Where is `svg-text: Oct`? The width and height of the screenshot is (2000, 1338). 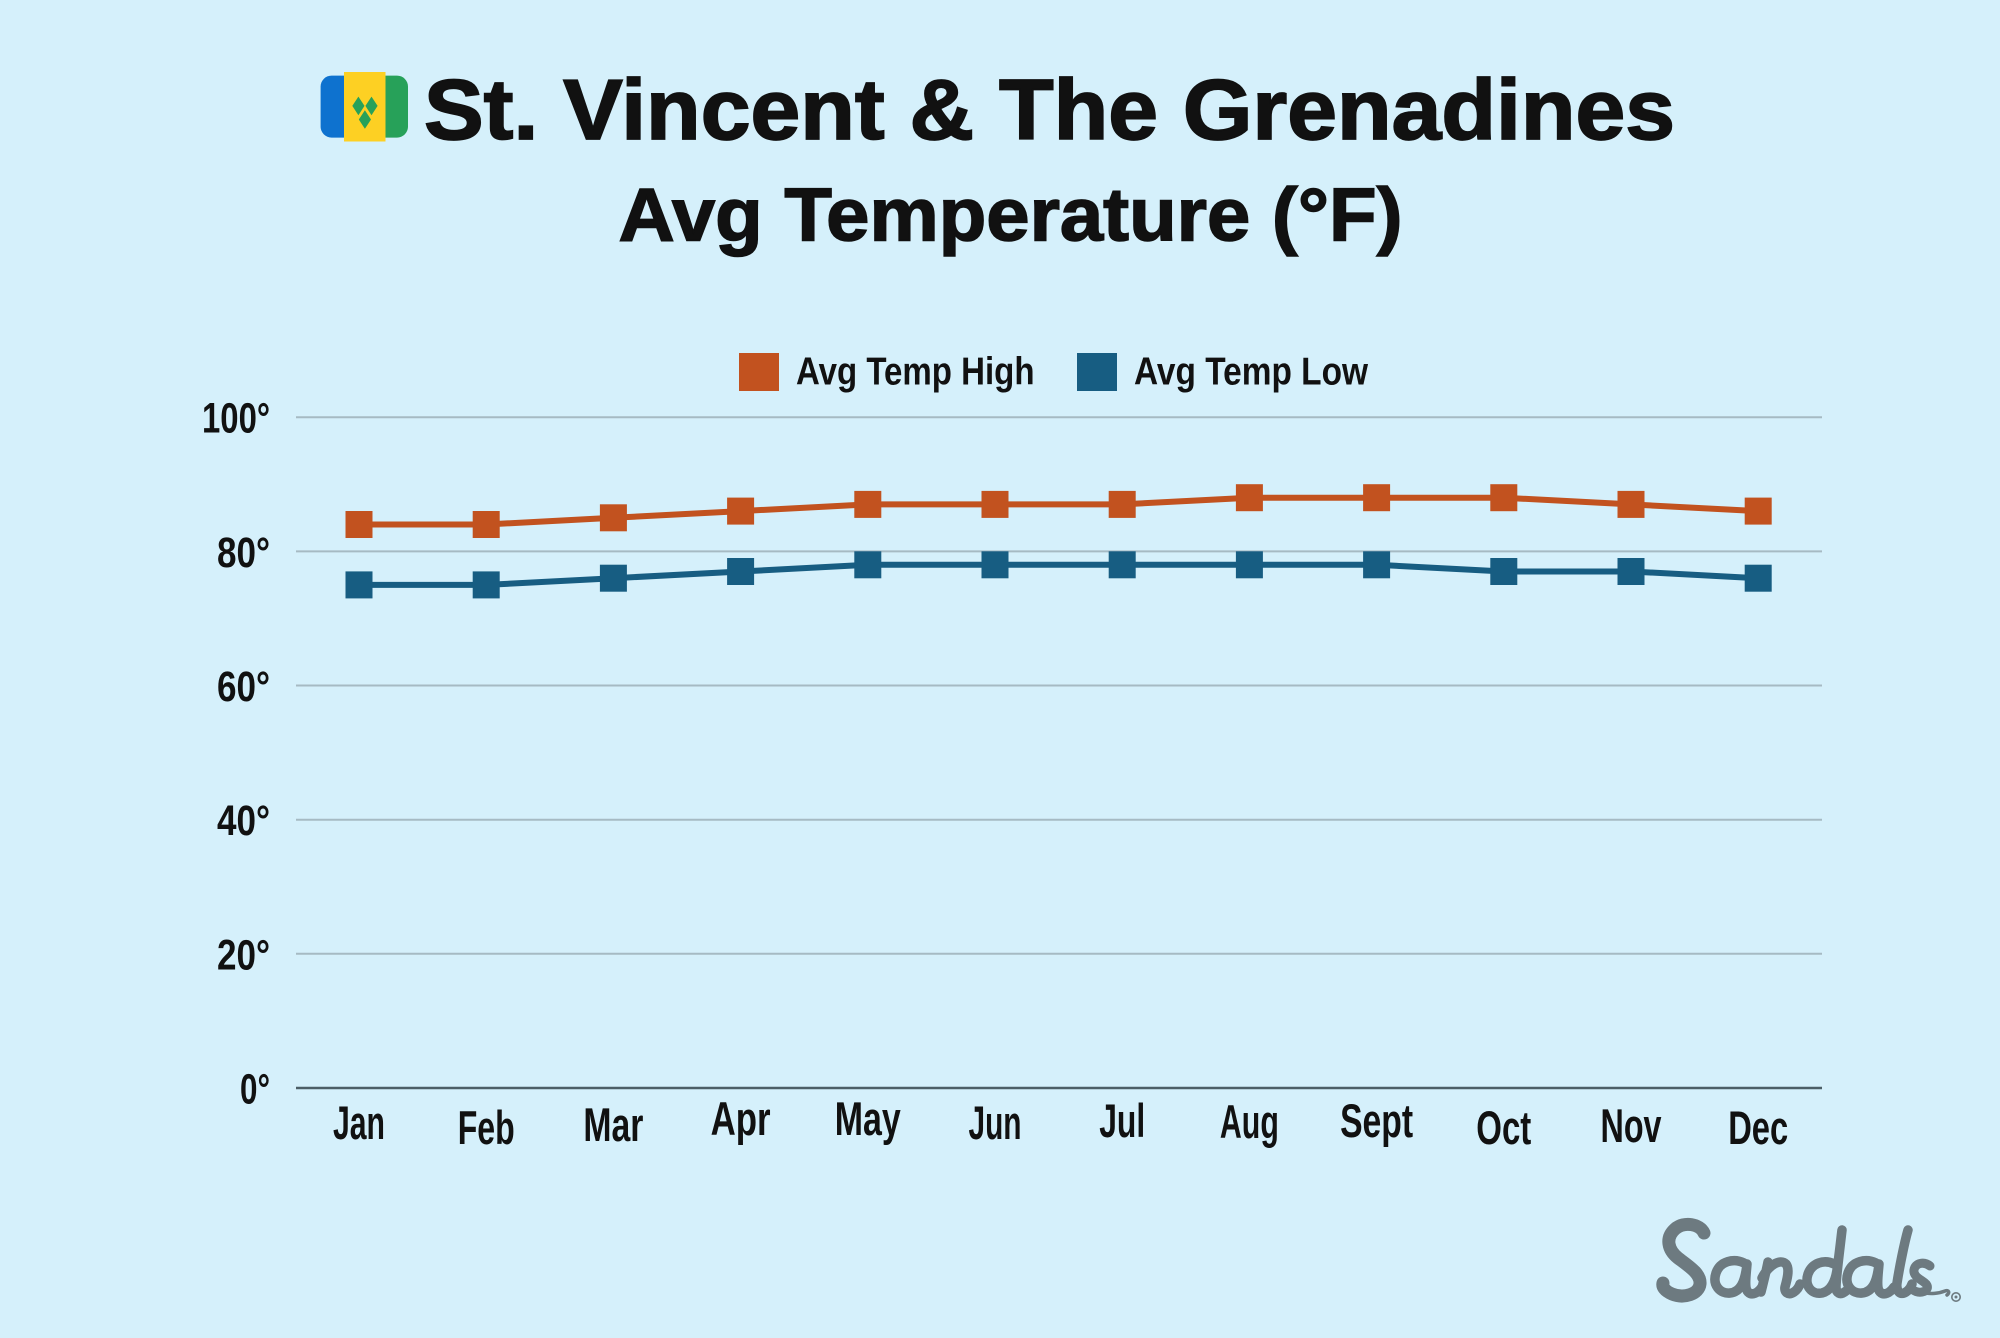
svg-text: Oct is located at coordinates (1503, 1127).